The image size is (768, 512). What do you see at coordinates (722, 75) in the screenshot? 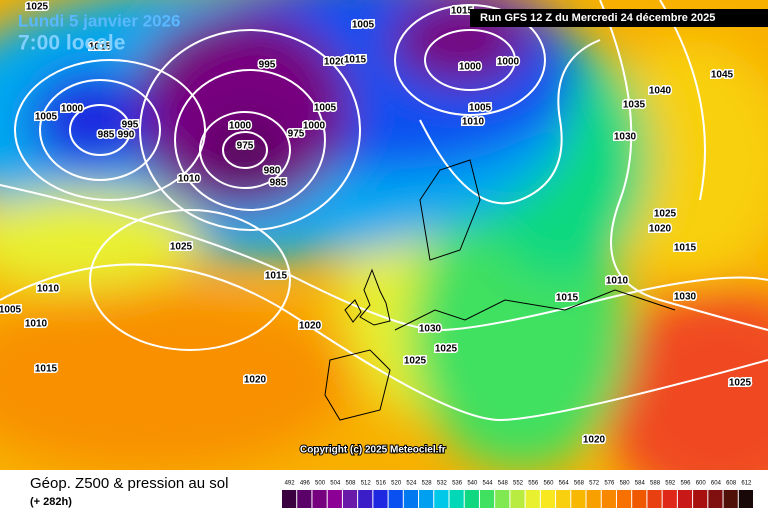
I see `isobar-label: 1045` at bounding box center [722, 75].